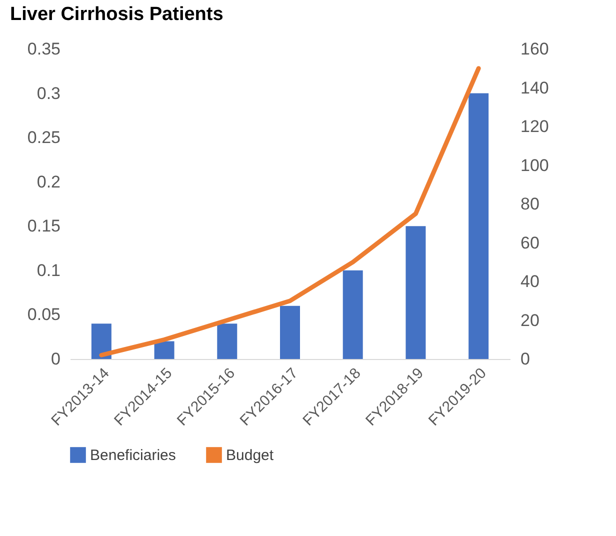 The width and height of the screenshot is (616, 536). What do you see at coordinates (530, 204) in the screenshot?
I see `y2-tick-label: 80` at bounding box center [530, 204].